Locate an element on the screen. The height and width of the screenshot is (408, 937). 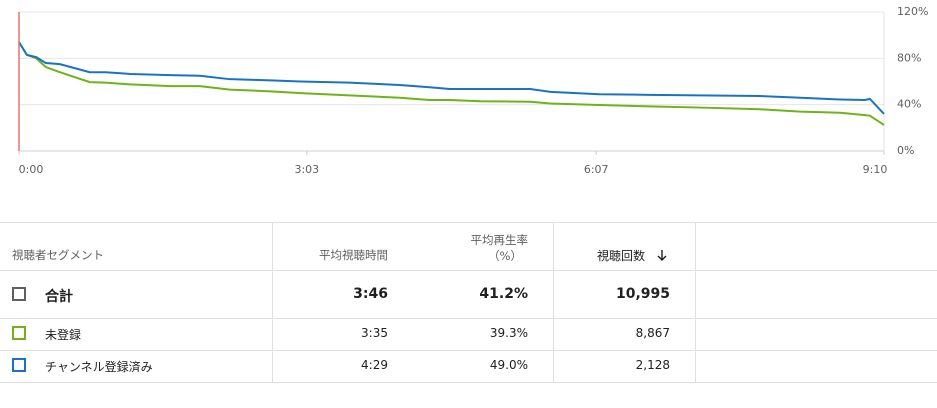
header: 視聴者セグメント is located at coordinates (58, 255).